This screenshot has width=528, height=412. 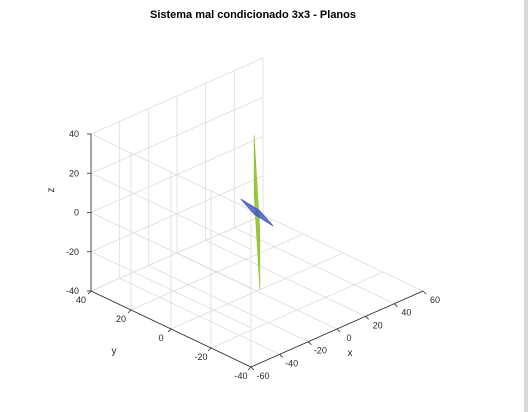 I want to click on y-tick-label: 0, so click(x=160, y=338).